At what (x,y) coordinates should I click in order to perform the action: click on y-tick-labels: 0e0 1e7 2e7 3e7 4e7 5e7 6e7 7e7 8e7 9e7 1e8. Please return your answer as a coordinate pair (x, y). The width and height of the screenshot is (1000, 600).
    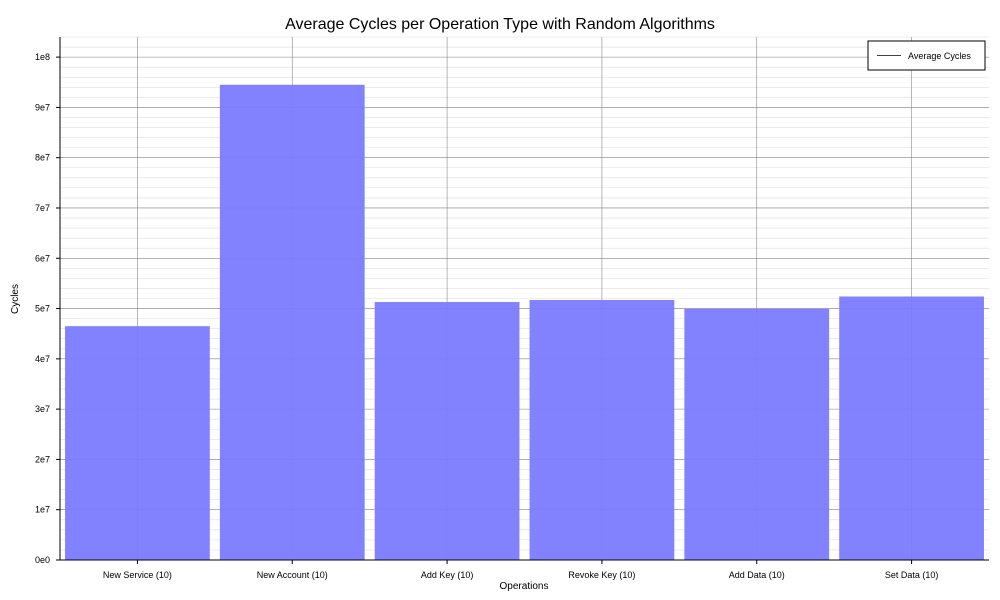
    Looking at the image, I should click on (42, 308).